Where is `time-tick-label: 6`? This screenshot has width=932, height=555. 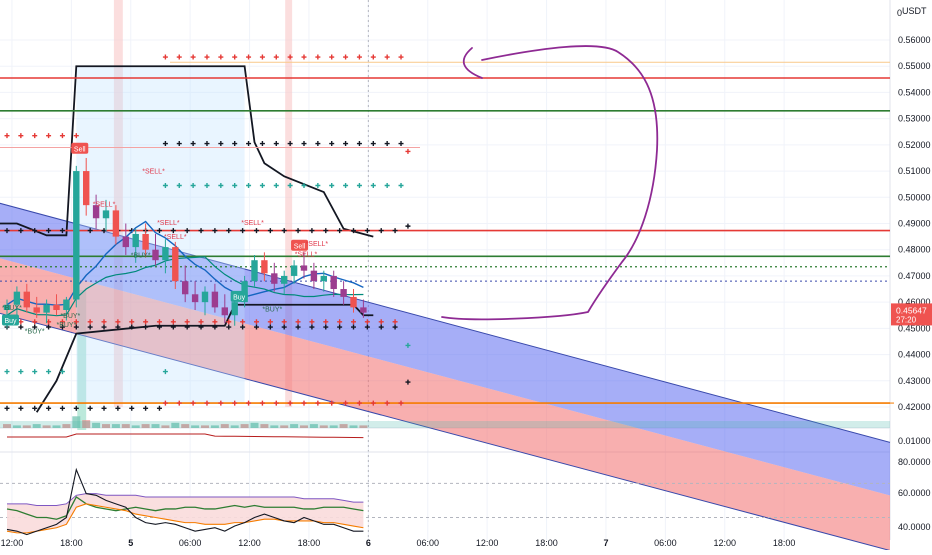 time-tick-label: 6 is located at coordinates (368, 543).